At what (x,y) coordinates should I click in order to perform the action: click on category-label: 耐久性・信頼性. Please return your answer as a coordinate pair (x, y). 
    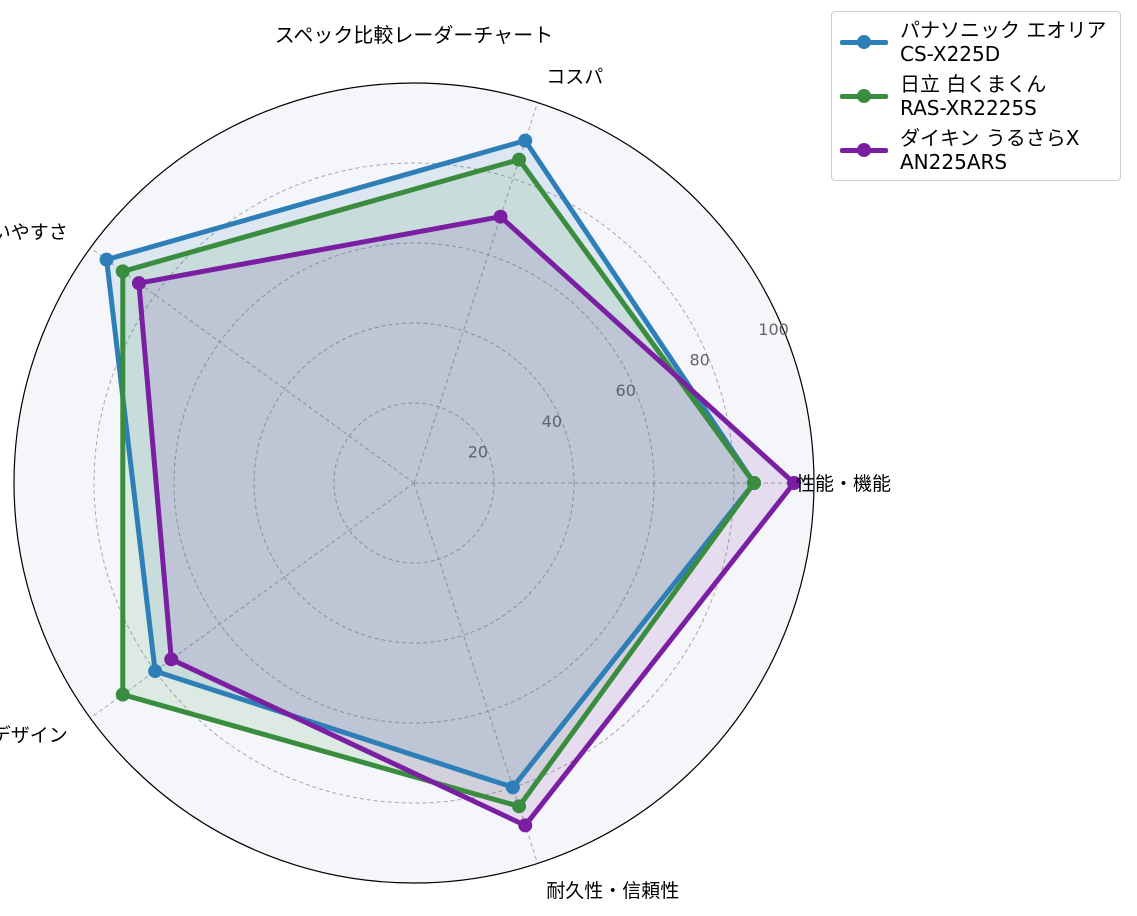
    Looking at the image, I should click on (612, 891).